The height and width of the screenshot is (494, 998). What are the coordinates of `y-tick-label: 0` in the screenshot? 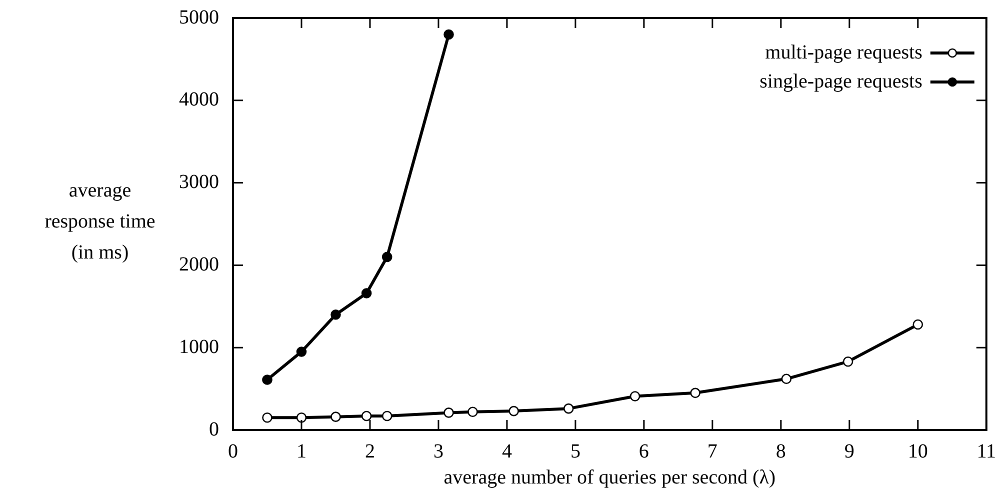 It's located at (214, 429).